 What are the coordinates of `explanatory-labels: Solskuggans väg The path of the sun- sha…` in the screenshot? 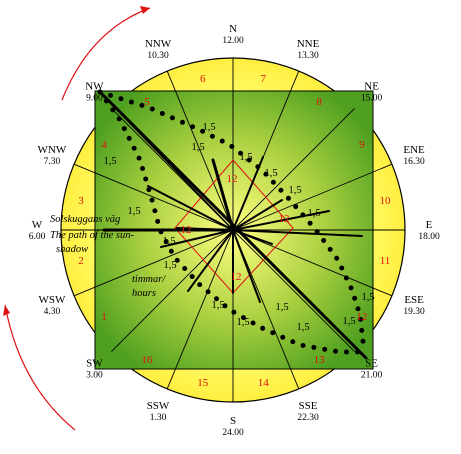 It's located at (108, 256).